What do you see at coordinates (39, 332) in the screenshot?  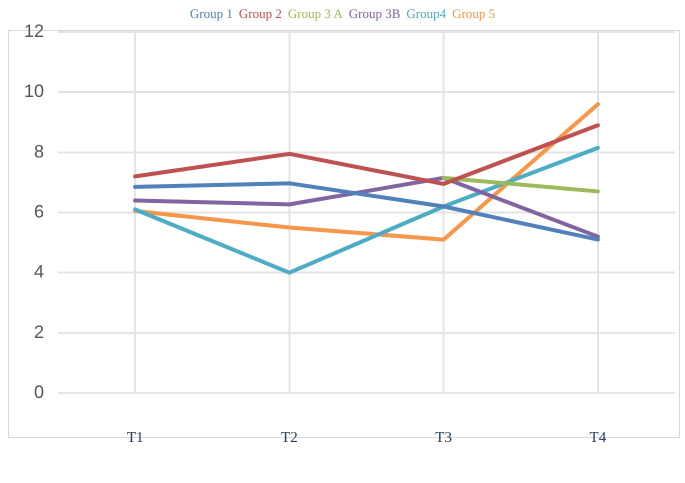 I see `y-tick-label: 2` at bounding box center [39, 332].